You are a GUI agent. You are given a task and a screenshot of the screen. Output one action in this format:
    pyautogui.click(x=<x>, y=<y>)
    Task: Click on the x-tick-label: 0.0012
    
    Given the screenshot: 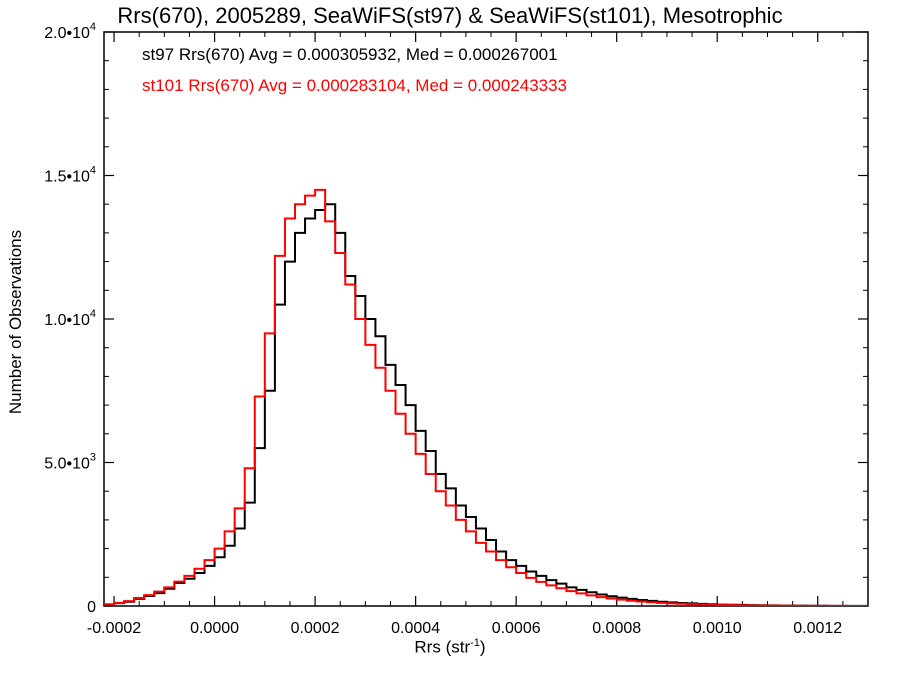 What is the action you would take?
    pyautogui.click(x=817, y=628)
    